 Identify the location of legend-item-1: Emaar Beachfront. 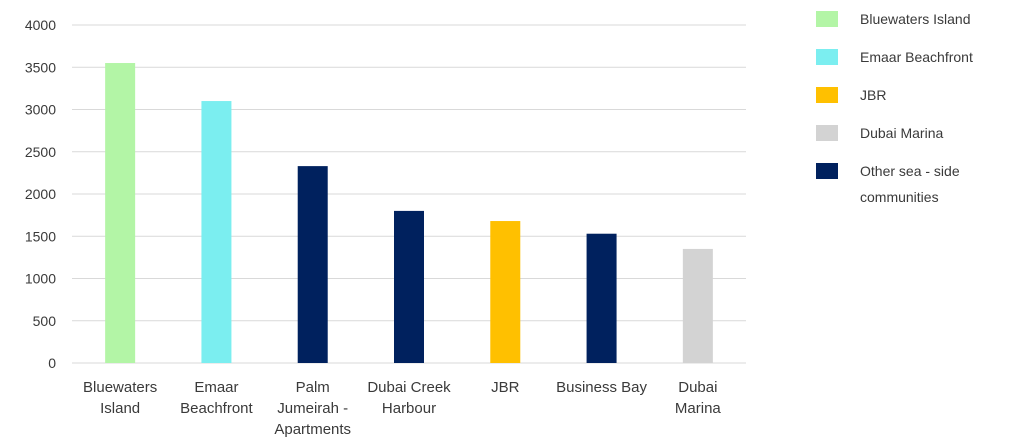
(916, 57).